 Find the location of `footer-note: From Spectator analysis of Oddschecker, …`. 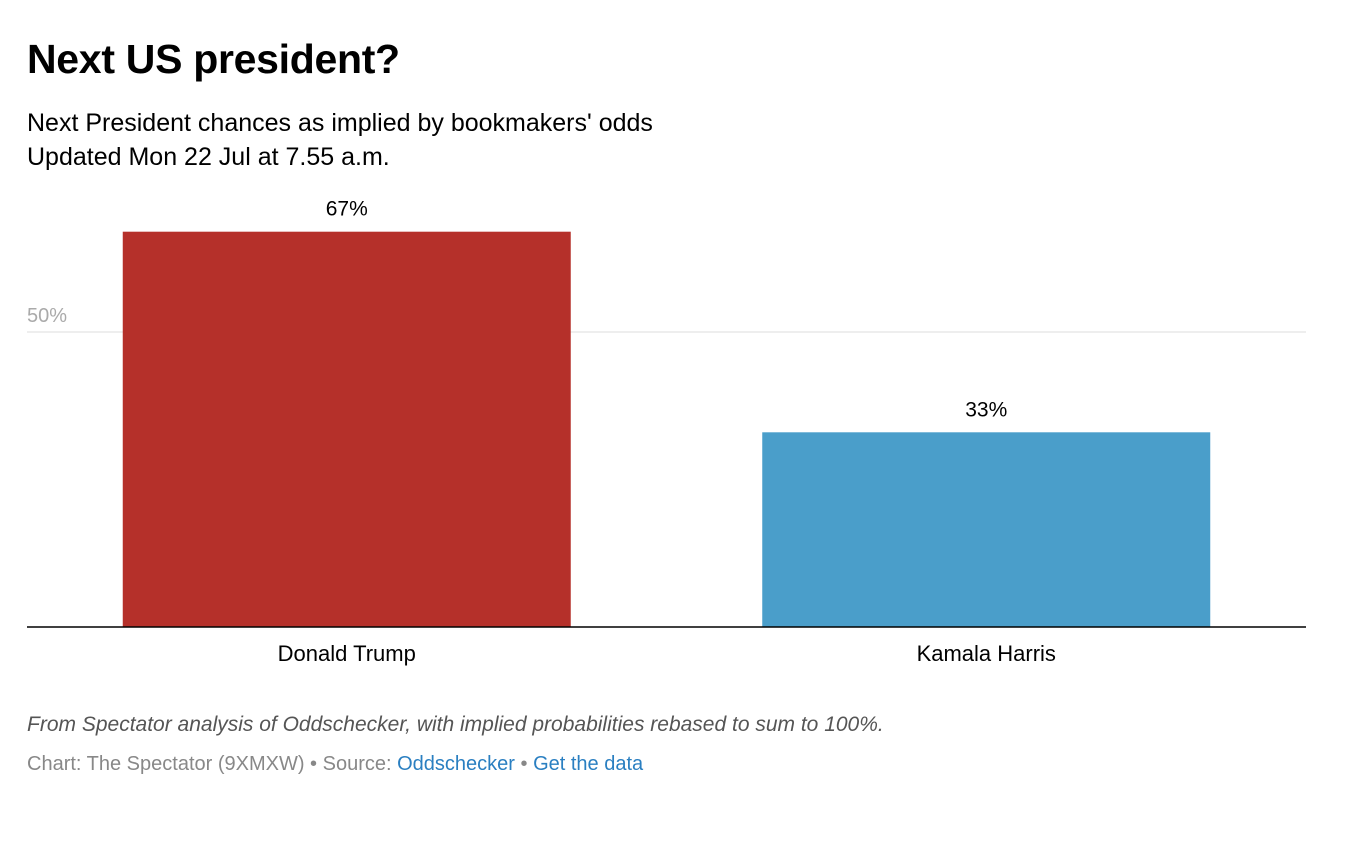

footer-note: From Spectator analysis of Oddschecker, … is located at coordinates (455, 724).